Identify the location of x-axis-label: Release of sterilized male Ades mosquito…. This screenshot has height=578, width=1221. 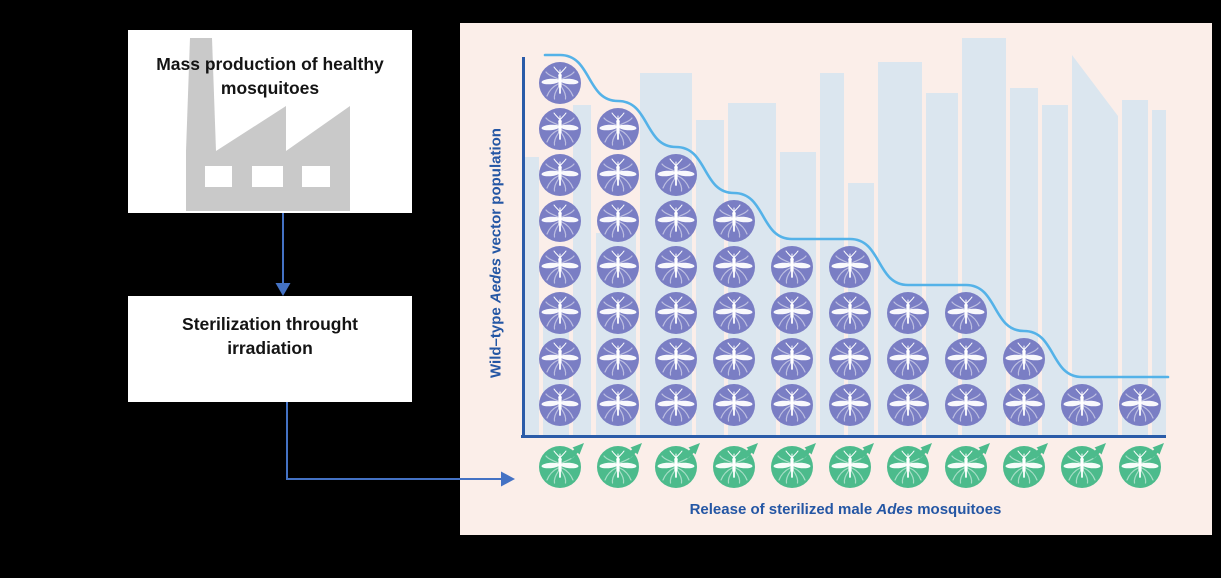
(845, 509).